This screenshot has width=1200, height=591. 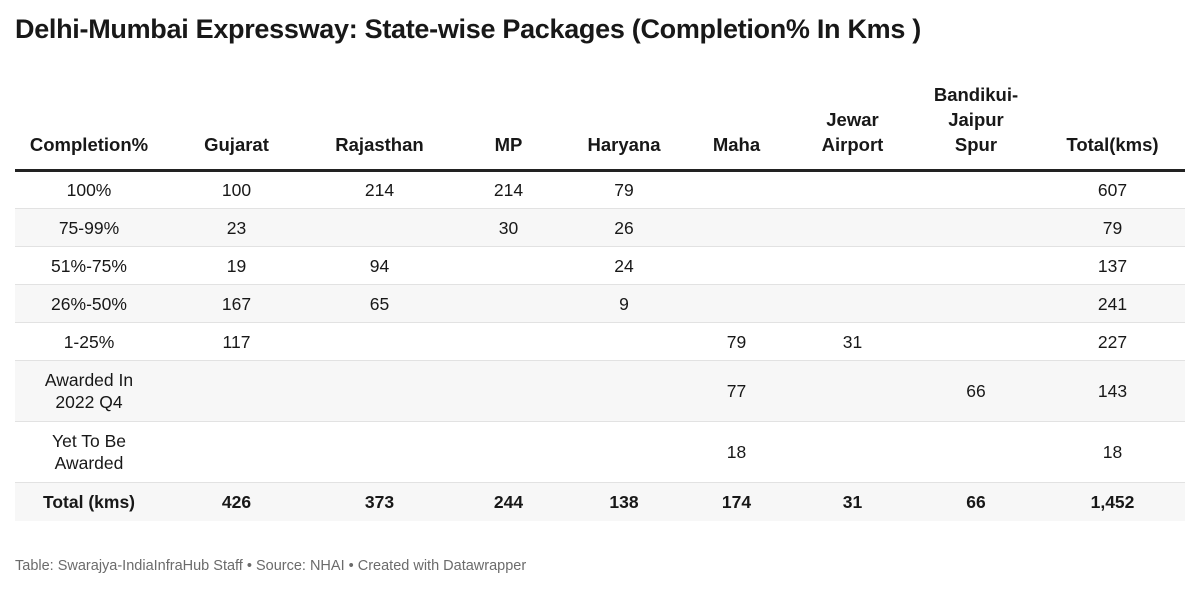 I want to click on table-row: Awarded In 2022 Q4 77 66 143, so click(x=600, y=391).